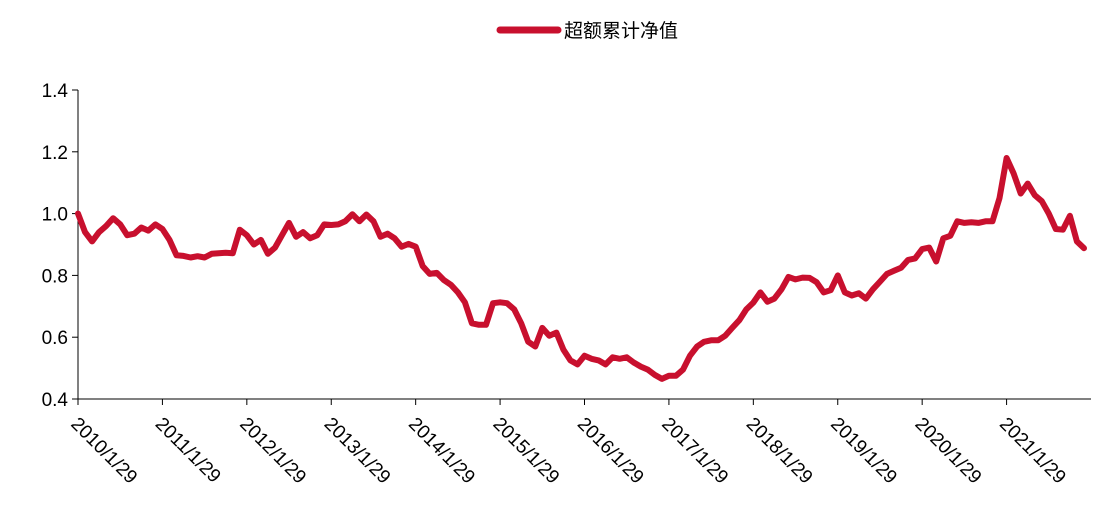 The height and width of the screenshot is (525, 1107). Describe the element at coordinates (779, 451) in the screenshot. I see `x-tick-label: 2018/1/29` at that location.